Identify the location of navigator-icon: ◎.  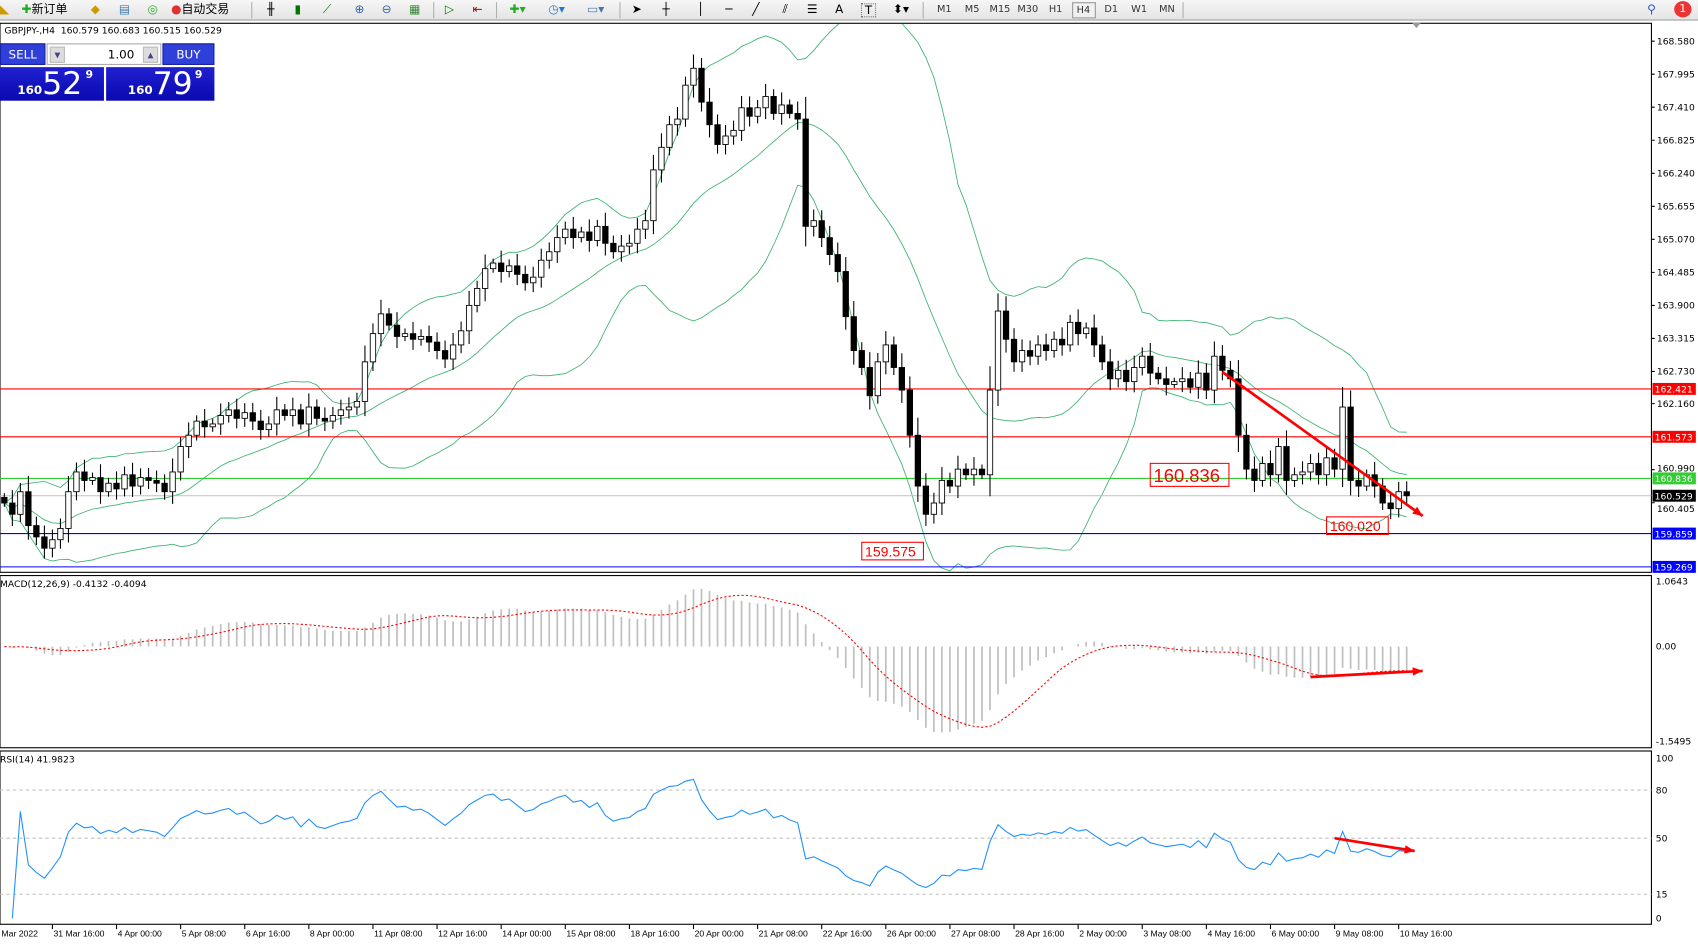
(152, 9).